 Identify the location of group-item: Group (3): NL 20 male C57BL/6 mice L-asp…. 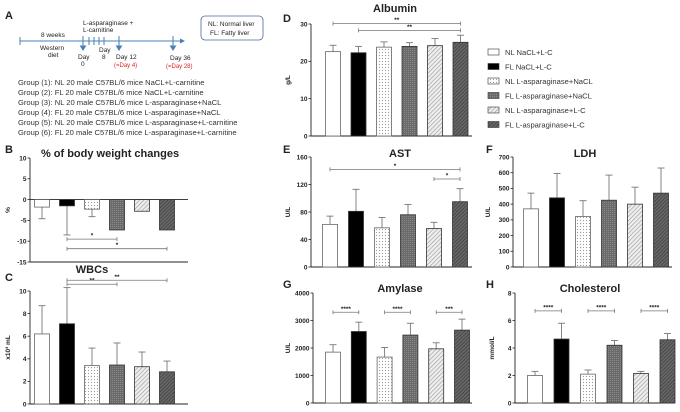
(119, 102).